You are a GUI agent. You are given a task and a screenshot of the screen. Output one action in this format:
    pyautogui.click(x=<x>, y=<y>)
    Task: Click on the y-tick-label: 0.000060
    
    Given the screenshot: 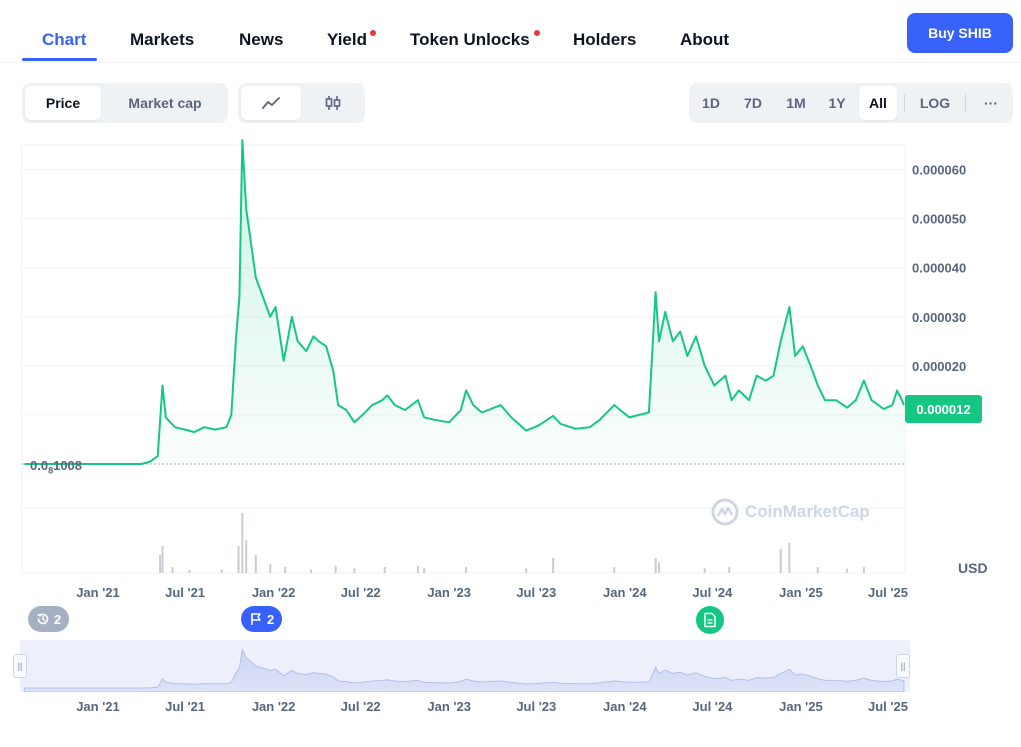 What is the action you would take?
    pyautogui.click(x=939, y=170)
    